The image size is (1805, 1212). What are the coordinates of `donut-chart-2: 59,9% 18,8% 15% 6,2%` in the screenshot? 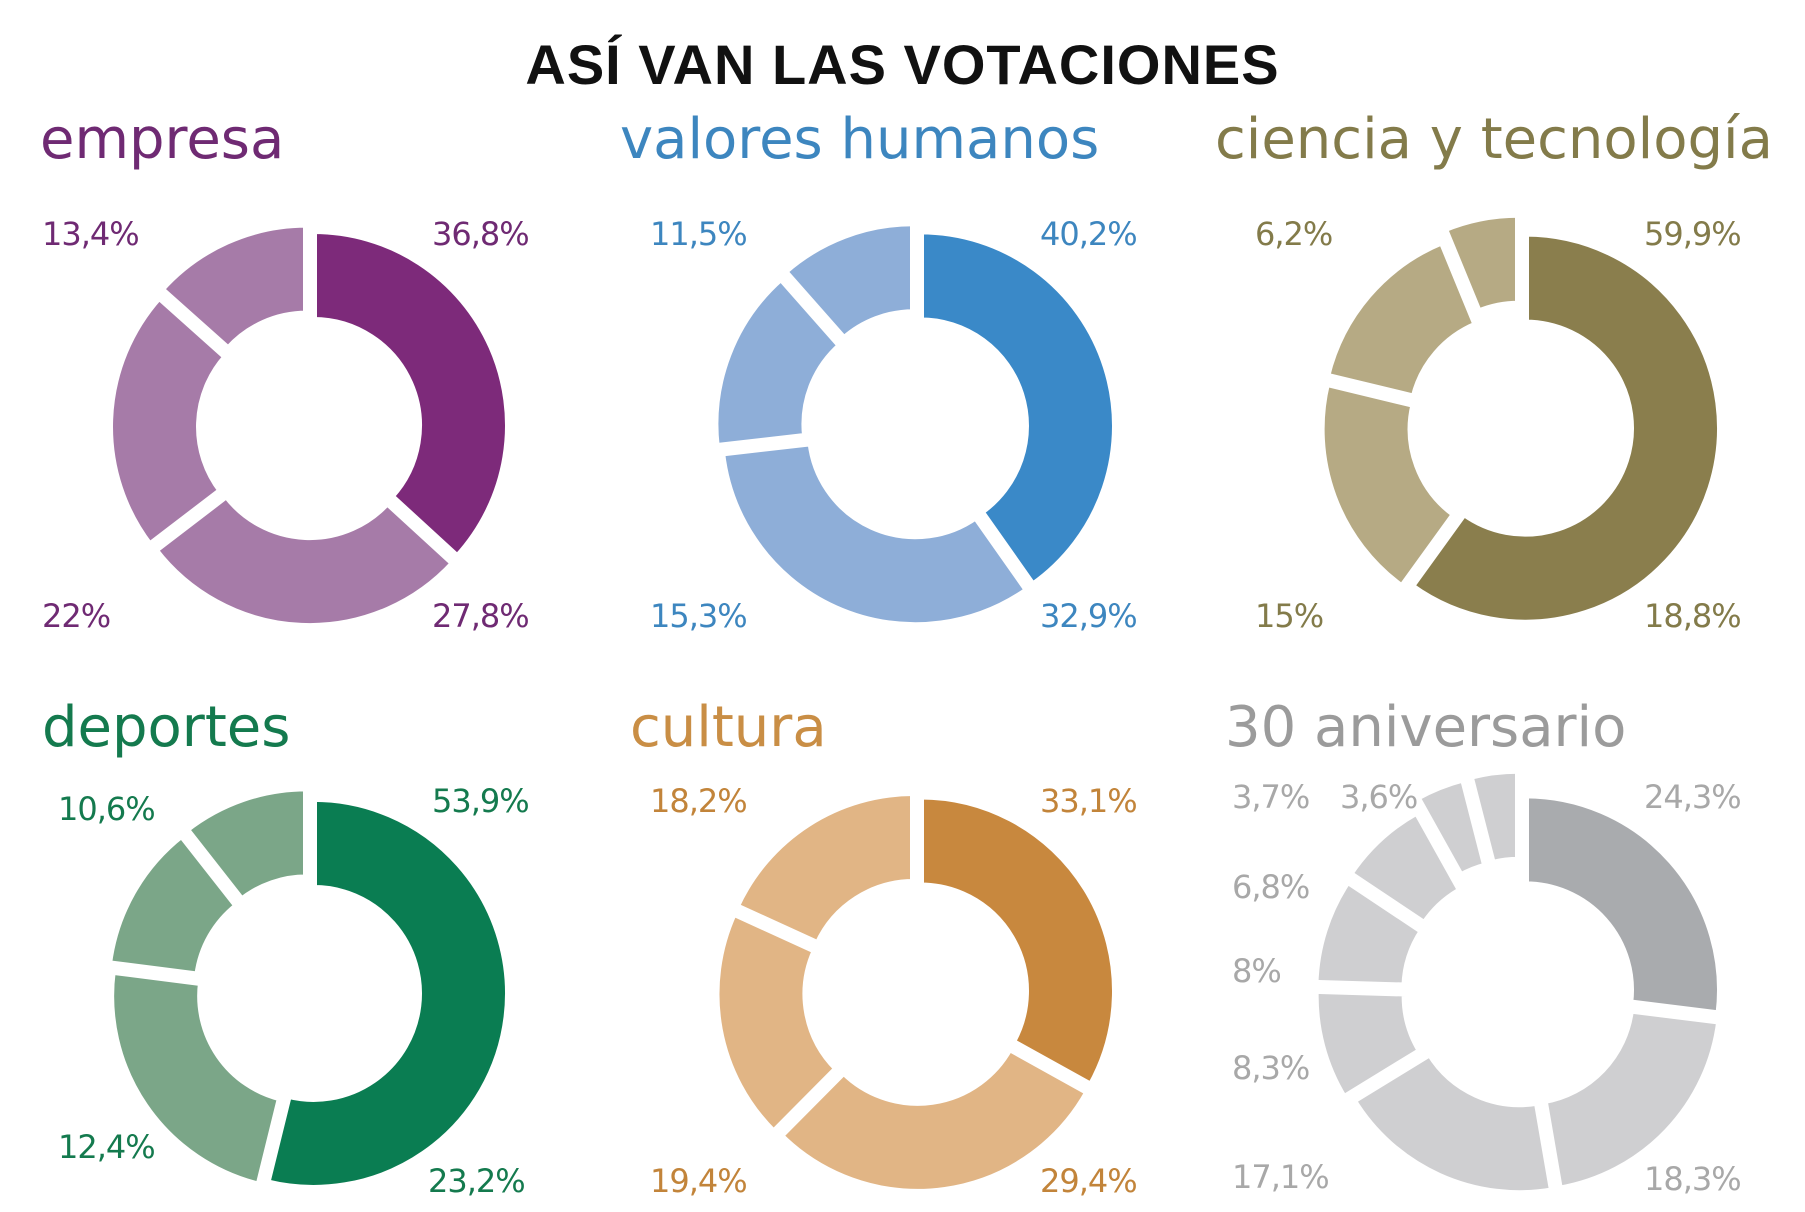 It's located at (1498, 422).